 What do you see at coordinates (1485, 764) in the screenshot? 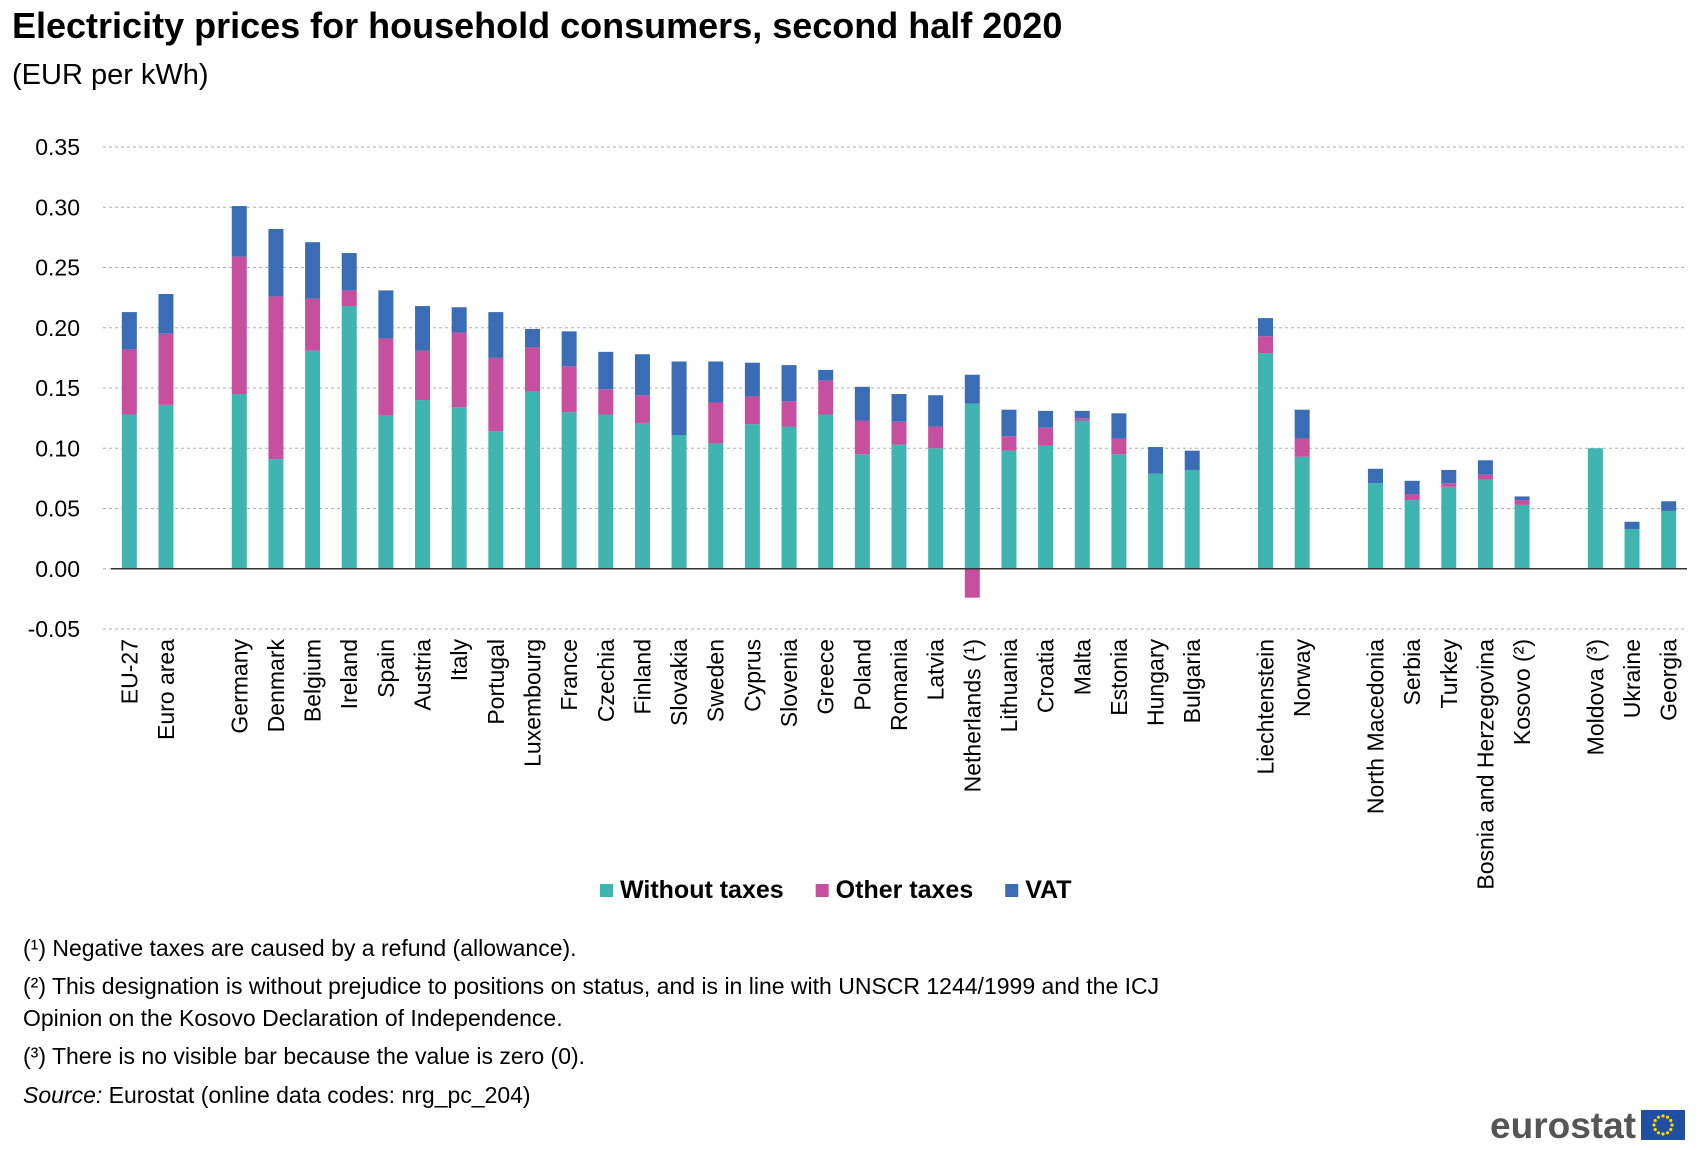
I see `x-tick-label: Bosnia and Herzegovina` at bounding box center [1485, 764].